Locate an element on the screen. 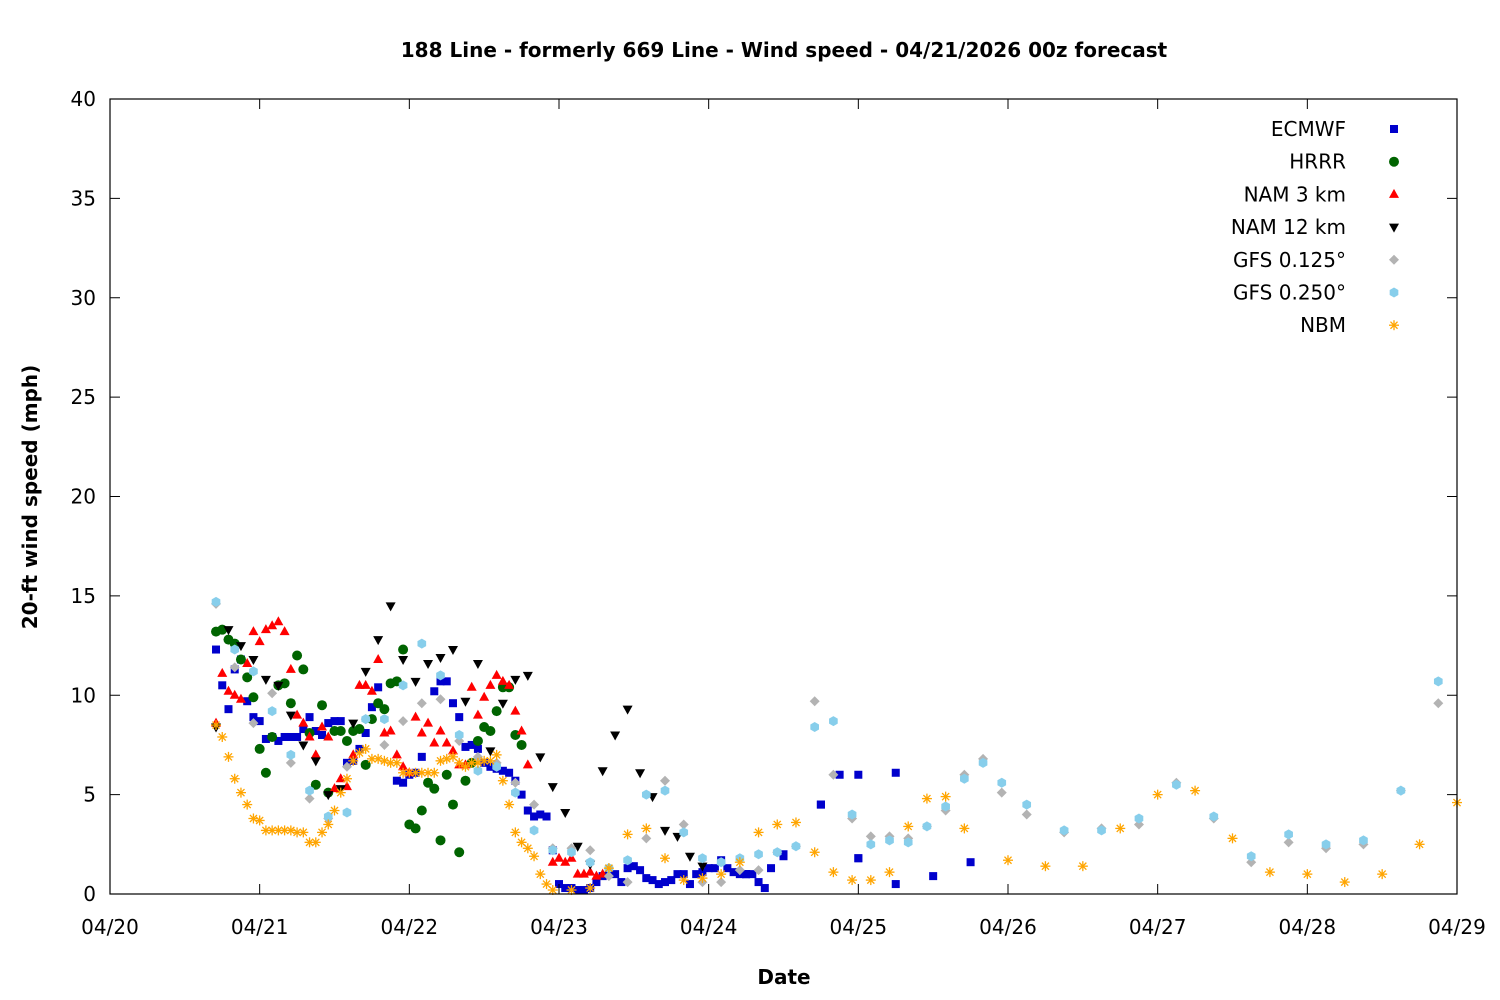 This screenshot has height=1000, width=1500. y-axis-label: 20-ft wind speed (mph) is located at coordinates (30, 497).